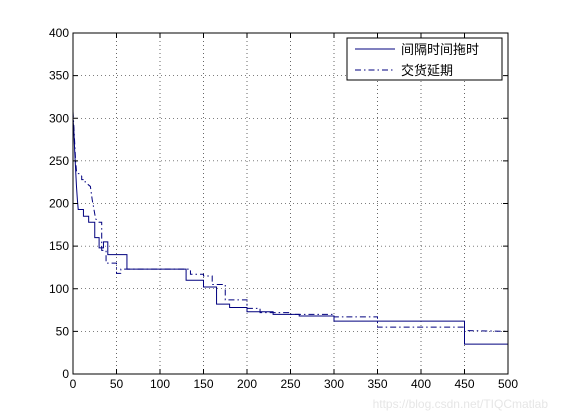  What do you see at coordinates (203, 384) in the screenshot?
I see `x-tick-label: 150` at bounding box center [203, 384].